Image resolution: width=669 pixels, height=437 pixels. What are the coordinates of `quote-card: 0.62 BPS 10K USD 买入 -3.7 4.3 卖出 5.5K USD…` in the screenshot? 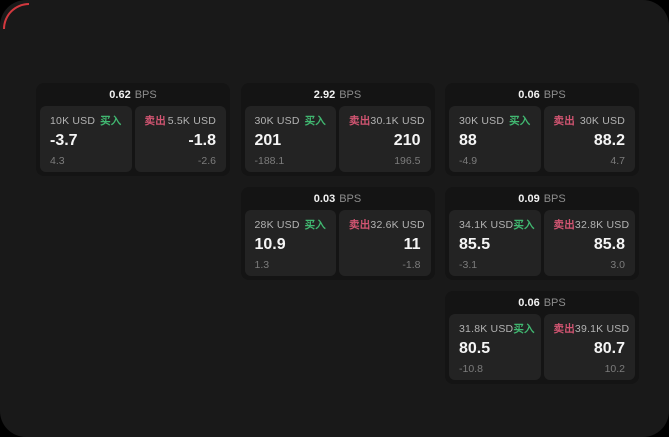 It's located at (133, 129).